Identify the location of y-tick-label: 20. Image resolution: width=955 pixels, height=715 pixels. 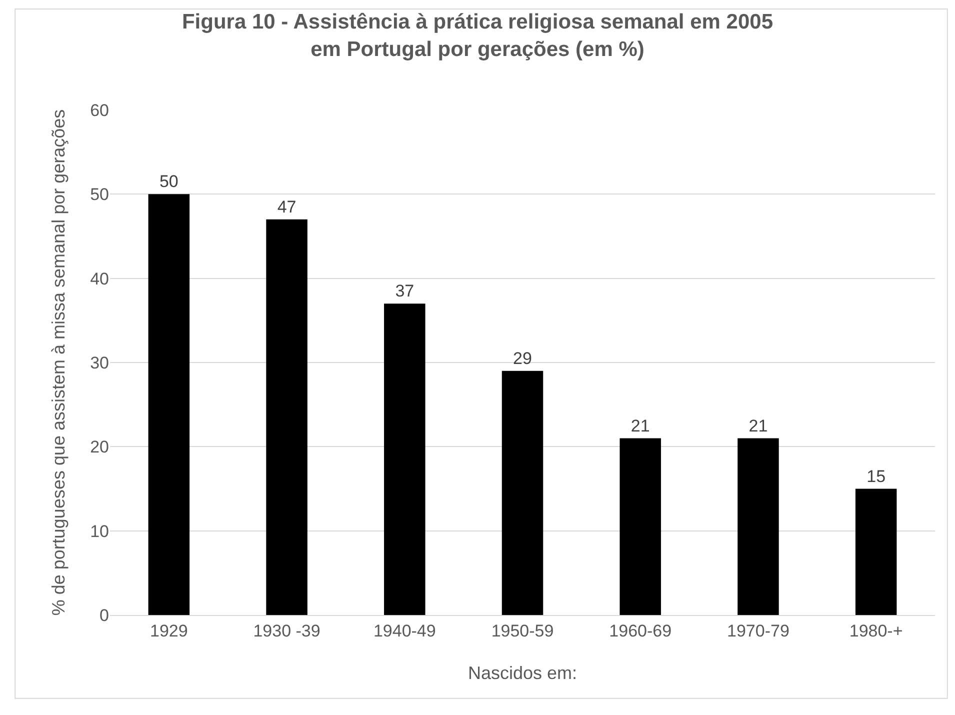
(99, 447).